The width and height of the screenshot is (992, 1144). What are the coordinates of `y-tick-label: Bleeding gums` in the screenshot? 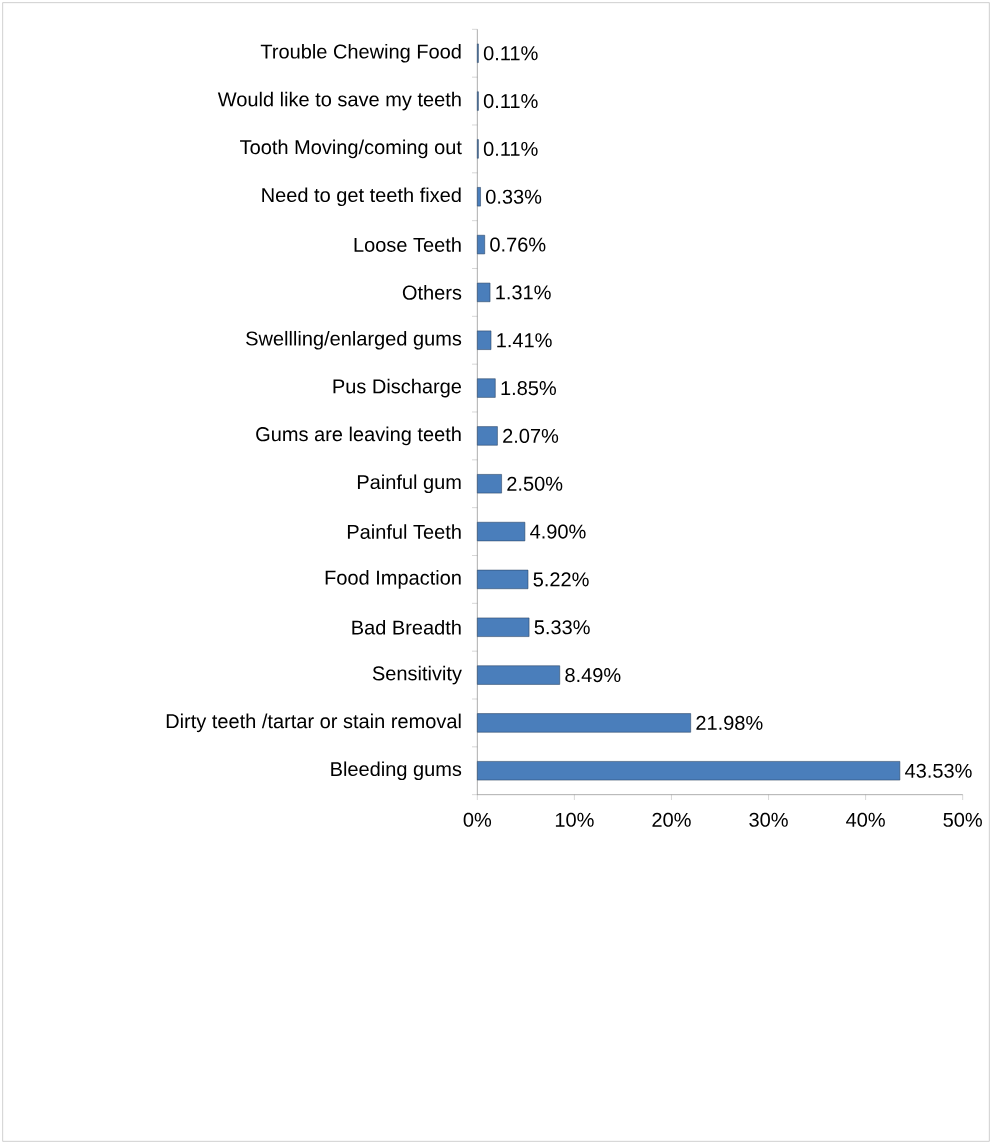 It's located at (396, 771).